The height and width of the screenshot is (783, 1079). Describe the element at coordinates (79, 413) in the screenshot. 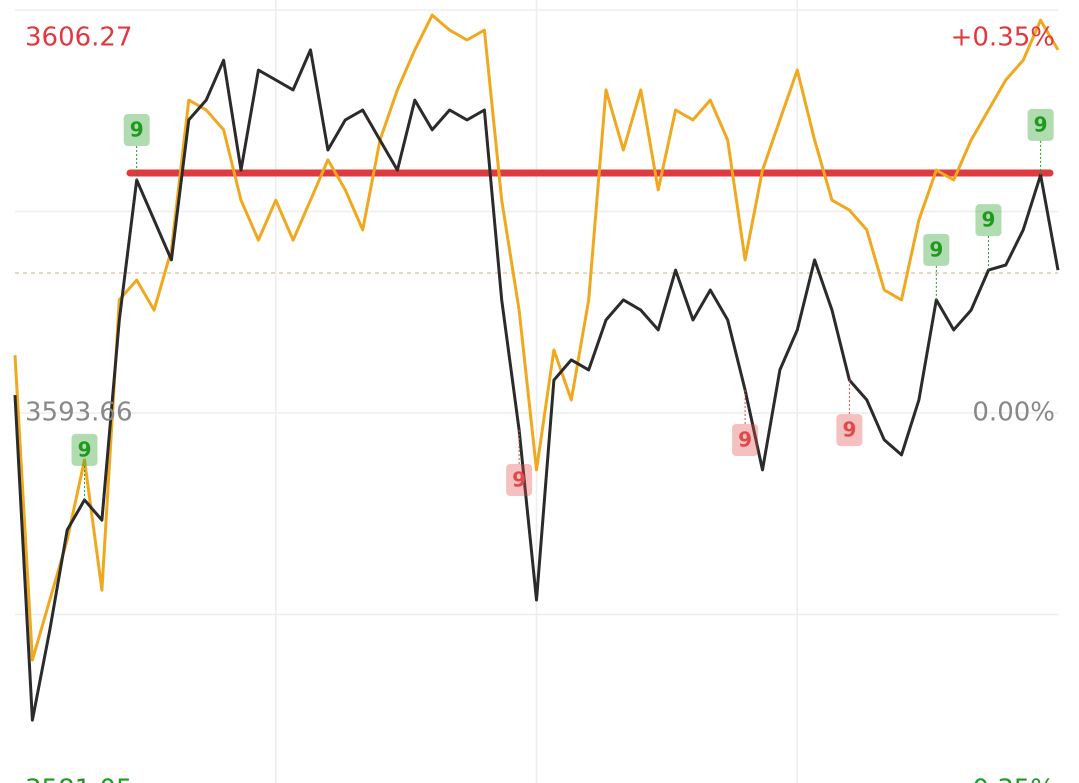

I see `y-tick-label: 3593.66` at that location.